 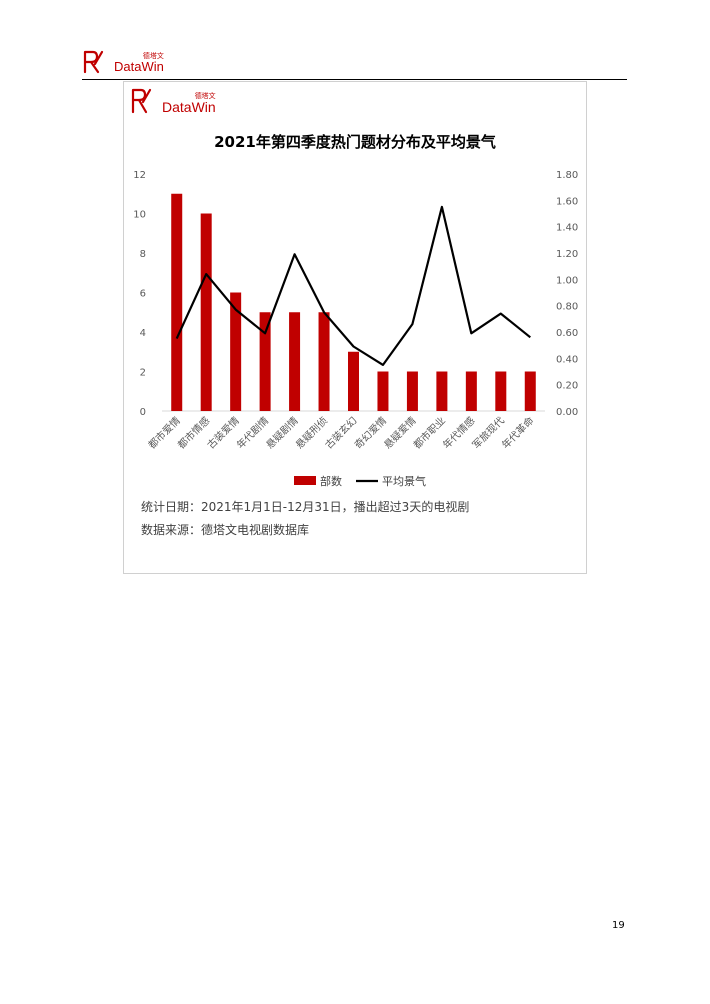 I want to click on bar-年代剧情, so click(x=265, y=361).